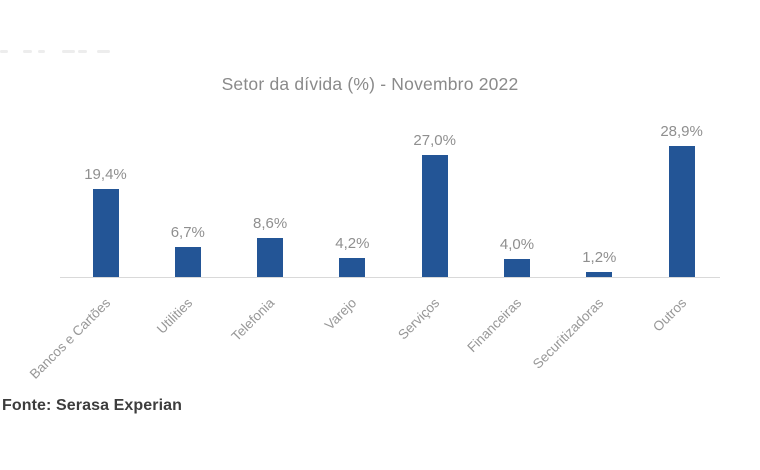  I want to click on value-label-7: 1,2%, so click(599, 257).